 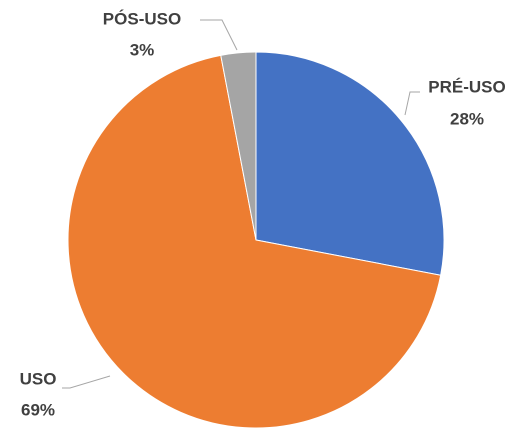 I want to click on slice-label: PRÉ-USO, so click(x=466, y=86).